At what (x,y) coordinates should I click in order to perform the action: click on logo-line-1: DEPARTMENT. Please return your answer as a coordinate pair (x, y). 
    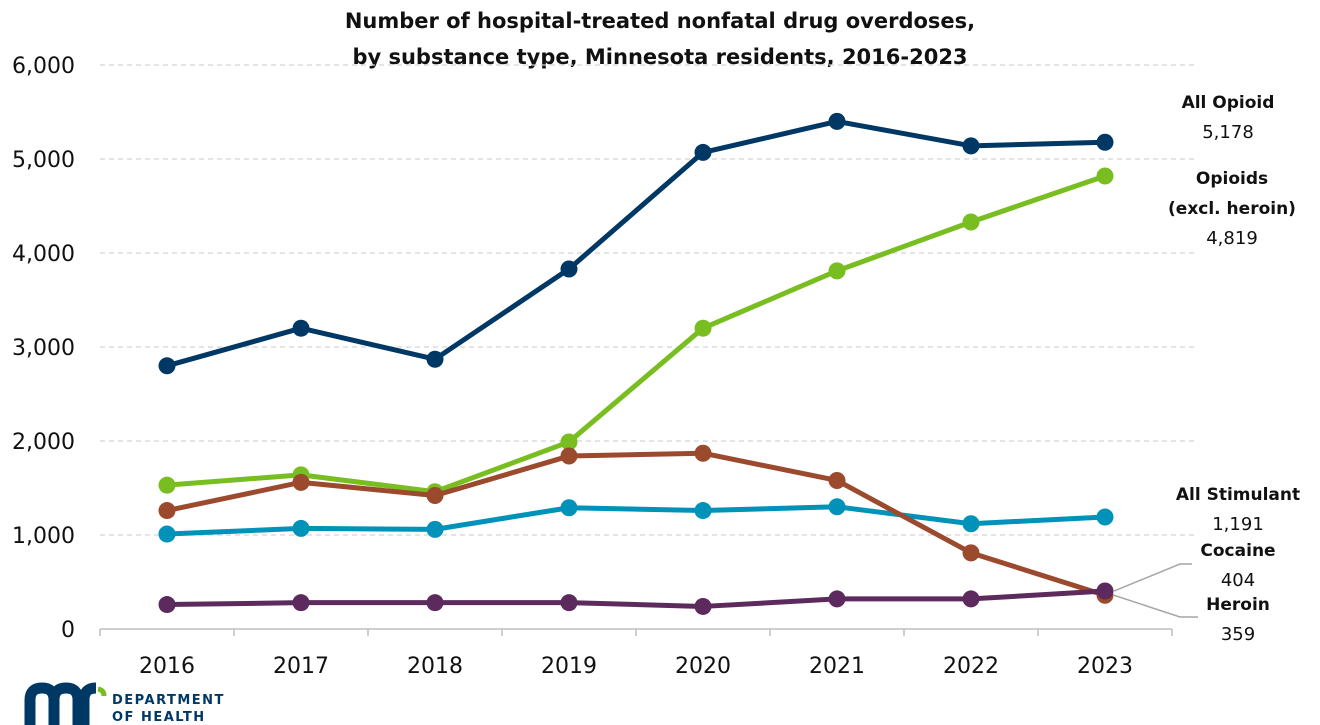
    Looking at the image, I should click on (168, 700).